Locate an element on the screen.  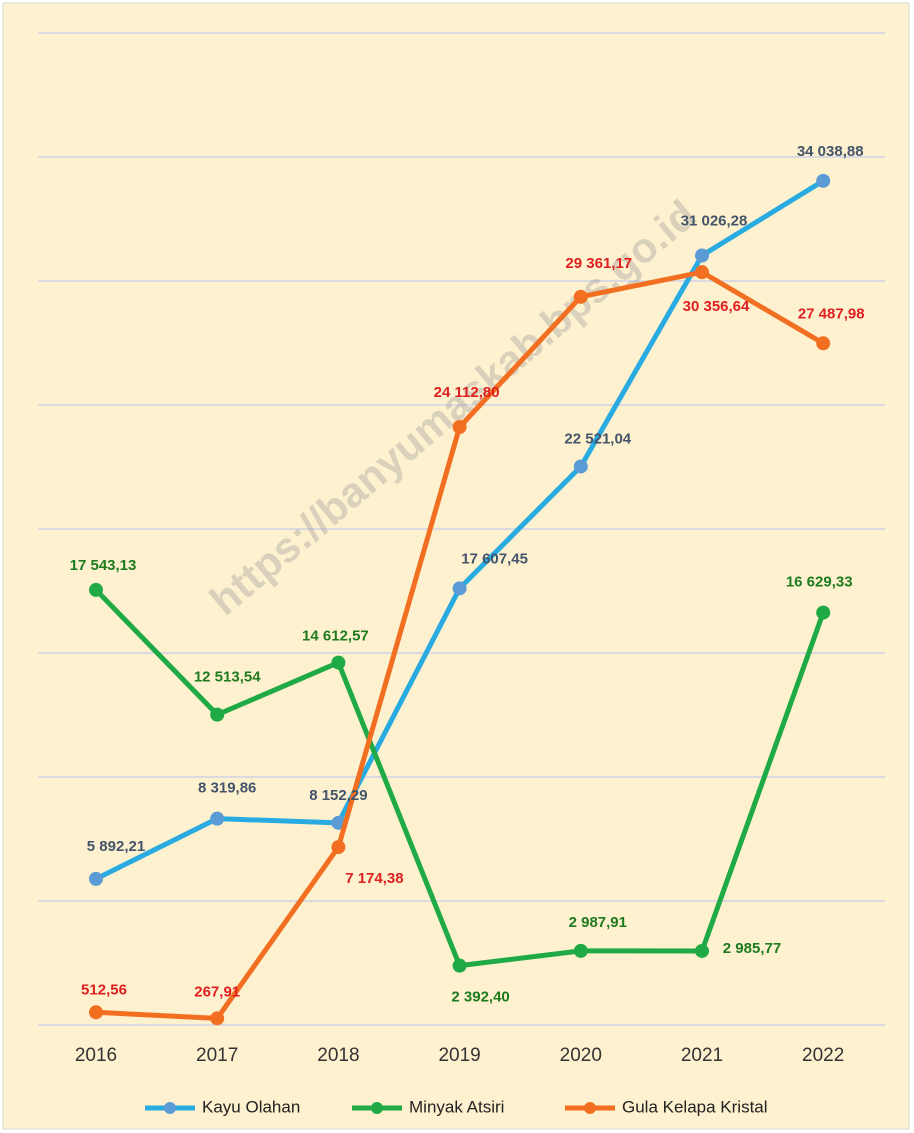
data-label: 22 521,04 is located at coordinates (597, 438).